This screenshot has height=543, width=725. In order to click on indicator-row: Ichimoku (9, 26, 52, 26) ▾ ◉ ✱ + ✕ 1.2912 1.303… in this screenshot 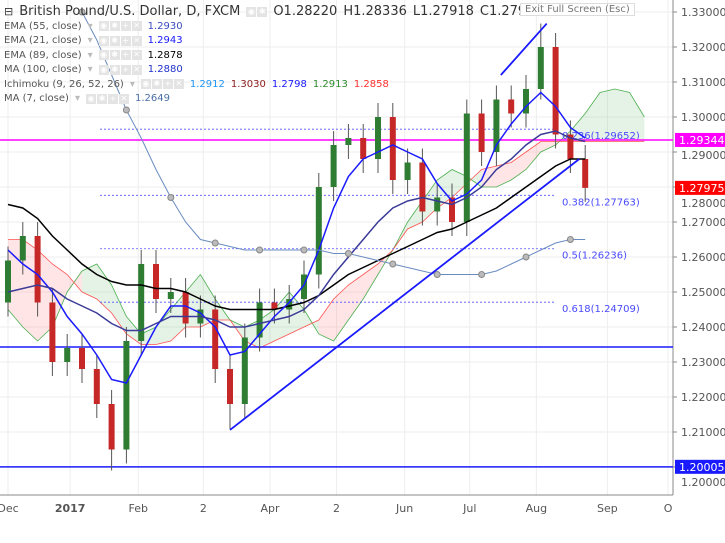, I will do `click(273, 84)`.